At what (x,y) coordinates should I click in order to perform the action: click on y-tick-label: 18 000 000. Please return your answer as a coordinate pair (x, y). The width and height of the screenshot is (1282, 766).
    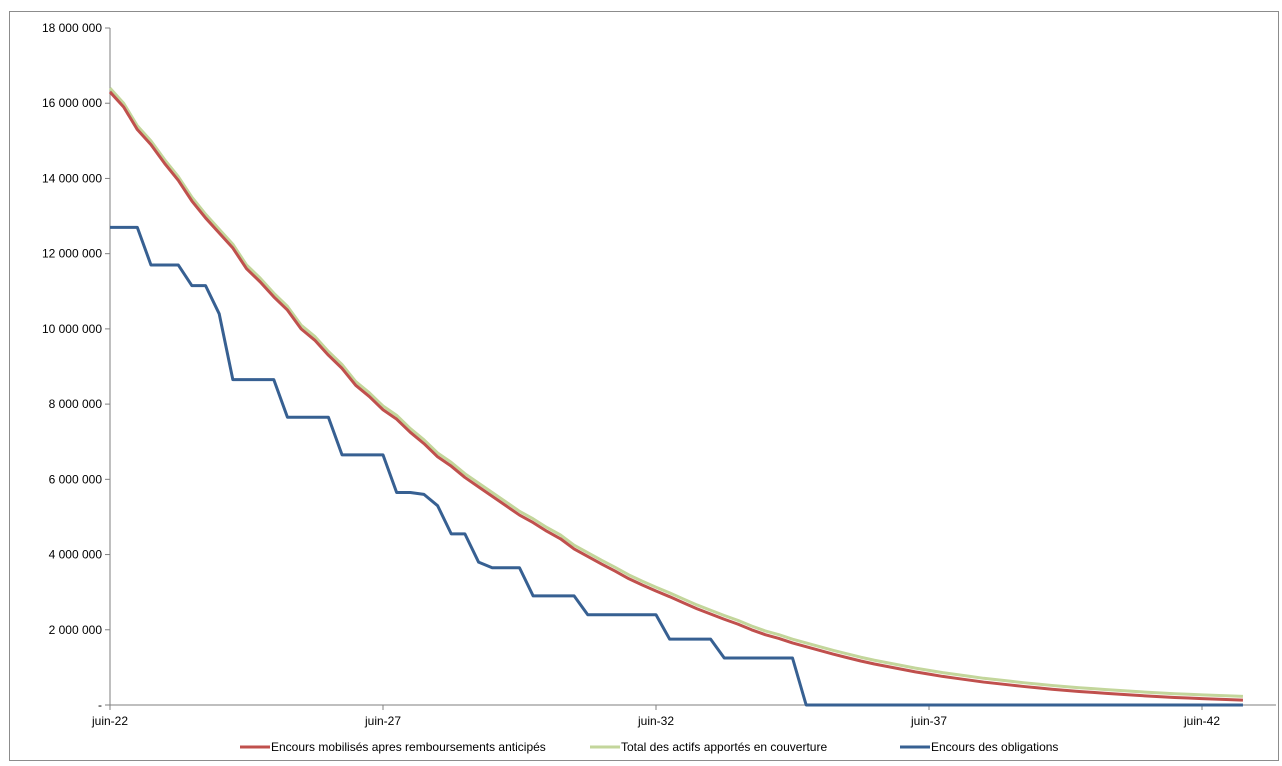
    Looking at the image, I should click on (72, 28).